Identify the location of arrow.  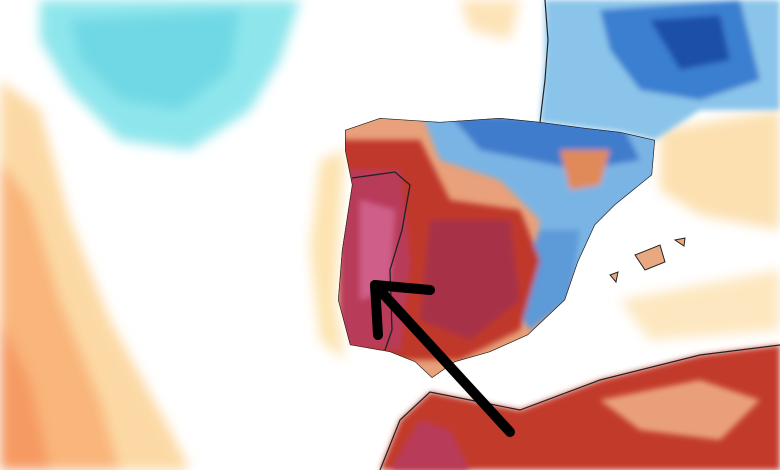
(442, 358).